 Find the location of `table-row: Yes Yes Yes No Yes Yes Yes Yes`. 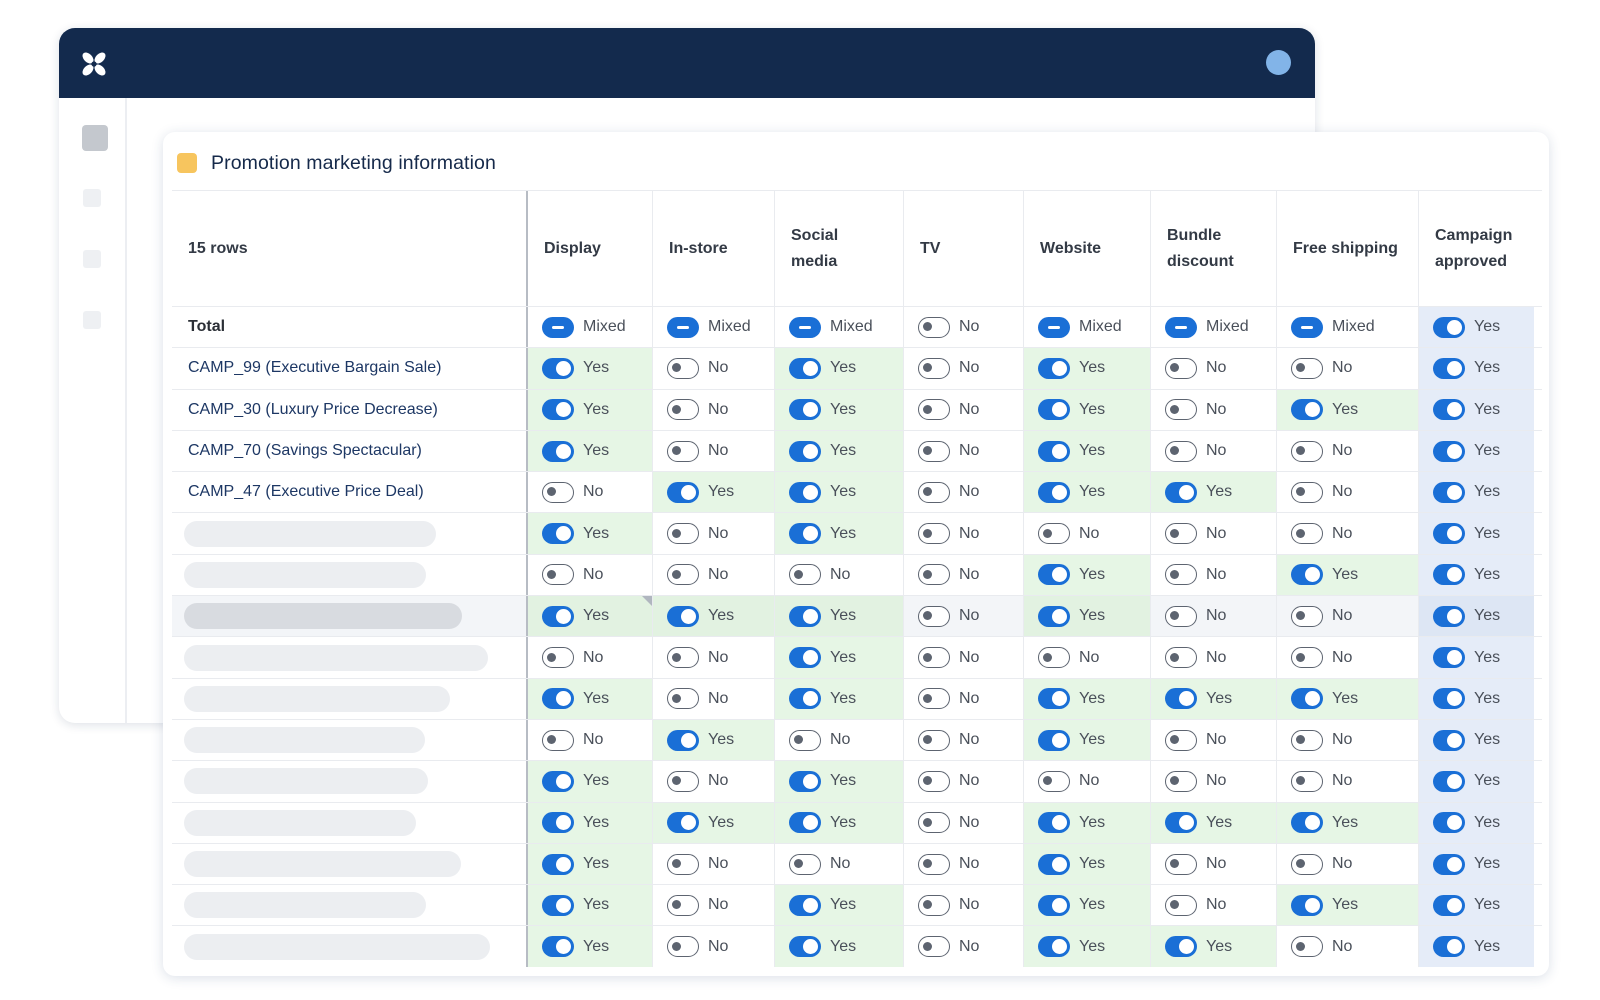

table-row: Yes Yes Yes No Yes Yes Yes Yes is located at coordinates (857, 822).